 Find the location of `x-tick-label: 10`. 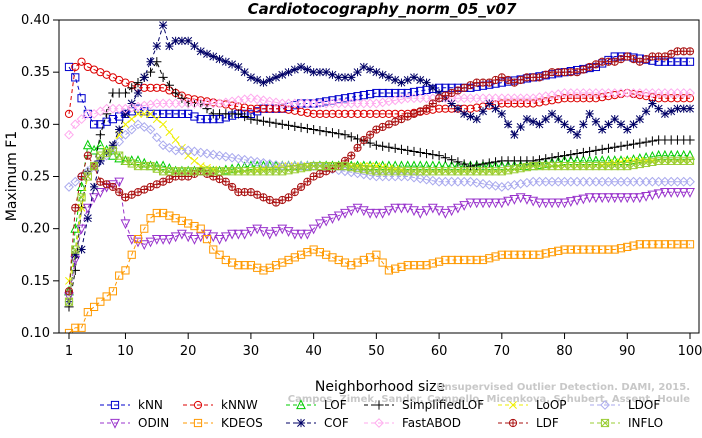

x-tick-label: 10 is located at coordinates (125, 351).